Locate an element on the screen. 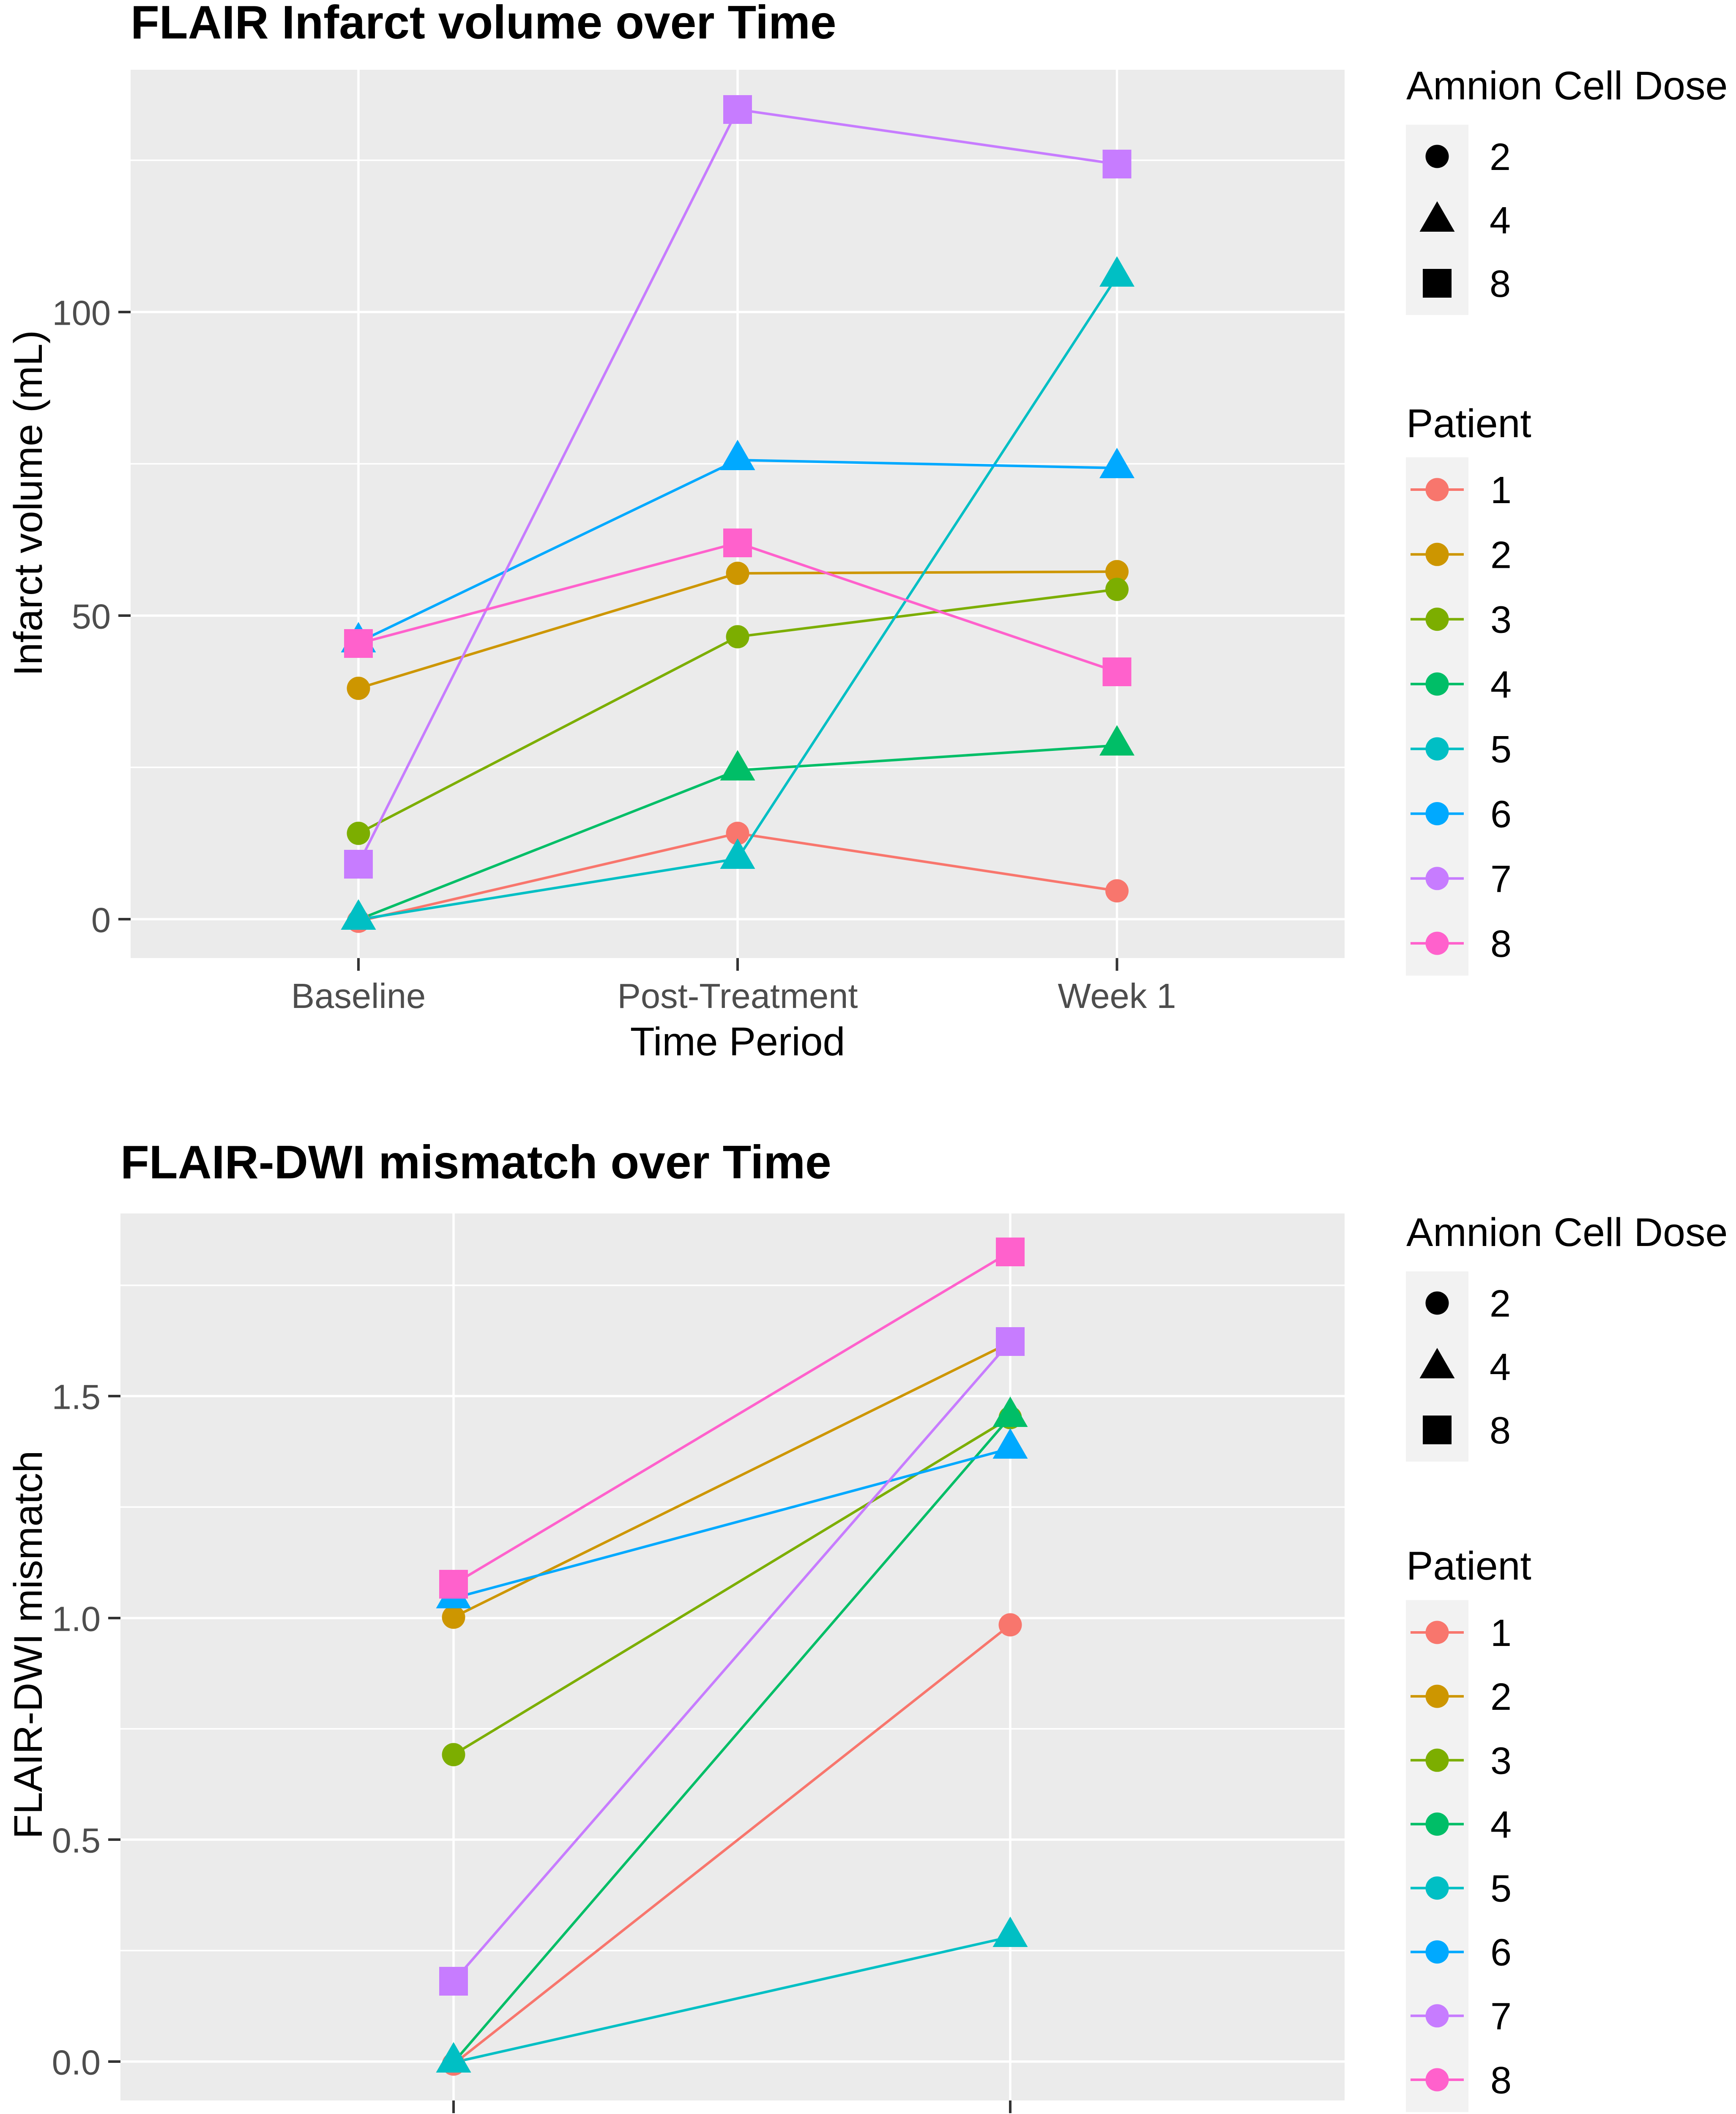 The width and height of the screenshot is (1736, 2114). svg-text: 0.5 is located at coordinates (76, 1840).